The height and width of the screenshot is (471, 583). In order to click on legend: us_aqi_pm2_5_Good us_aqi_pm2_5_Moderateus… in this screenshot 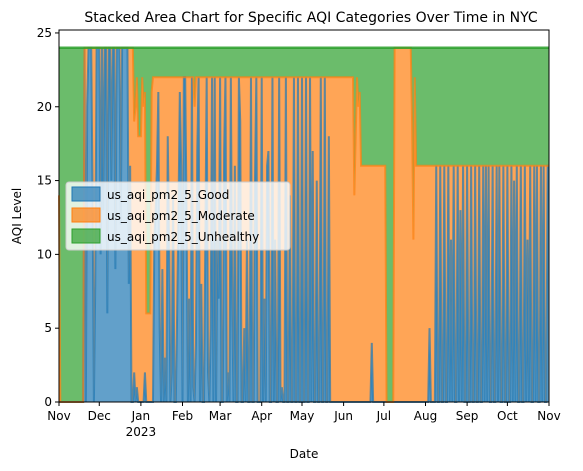, I will do `click(178, 216)`.